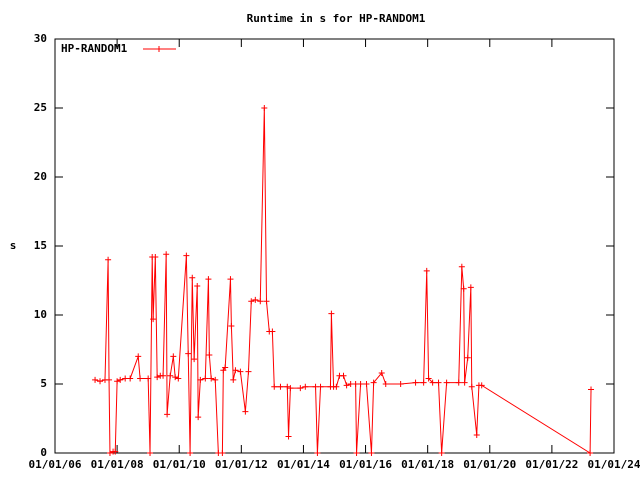  Describe the element at coordinates (614, 464) in the screenshot. I see `x-tick-label: 01/01/24` at that location.